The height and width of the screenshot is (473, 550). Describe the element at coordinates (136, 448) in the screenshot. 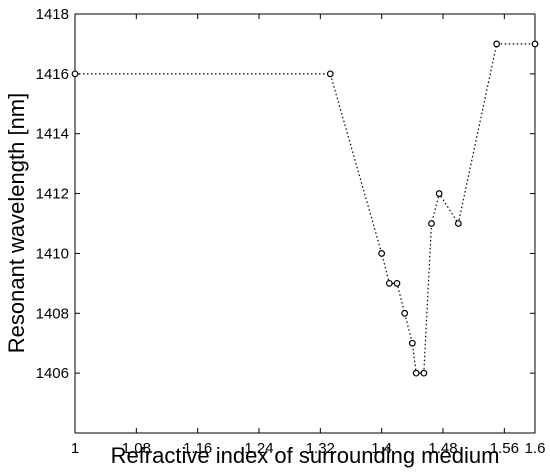

I see `x-tick-label: 1.08` at that location.